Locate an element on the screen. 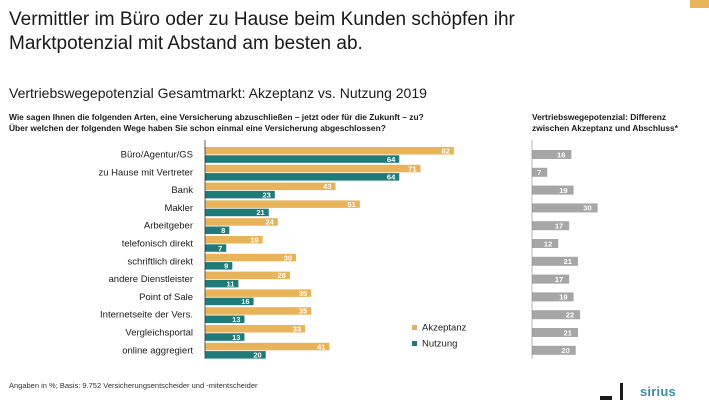 The image size is (709, 400). headline-line-2: Marktpotenzial mit Abstand am besten ab. is located at coordinates (186, 43).